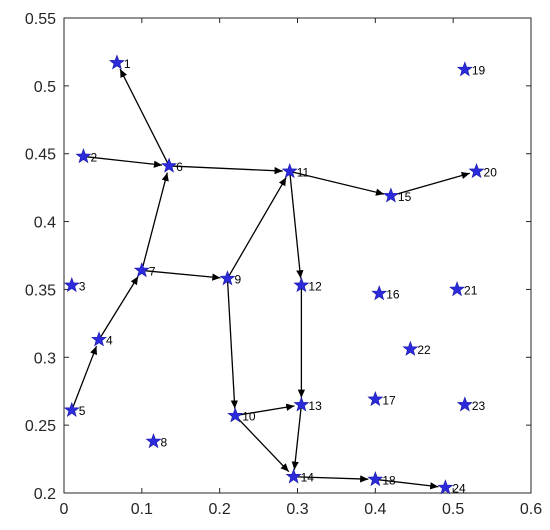 Image resolution: width=550 pixels, height=530 pixels. What do you see at coordinates (109, 341) in the screenshot?
I see `node-label-4: 4` at bounding box center [109, 341].